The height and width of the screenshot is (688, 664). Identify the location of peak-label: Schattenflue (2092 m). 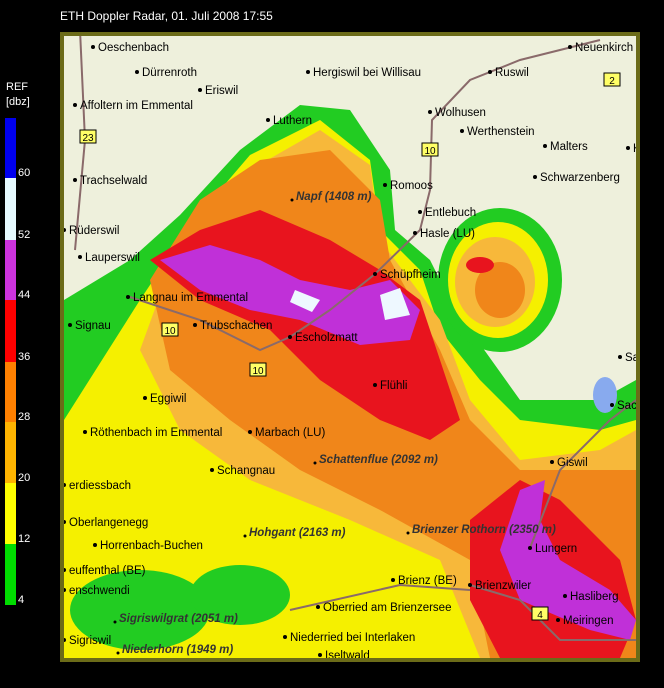
(378, 460).